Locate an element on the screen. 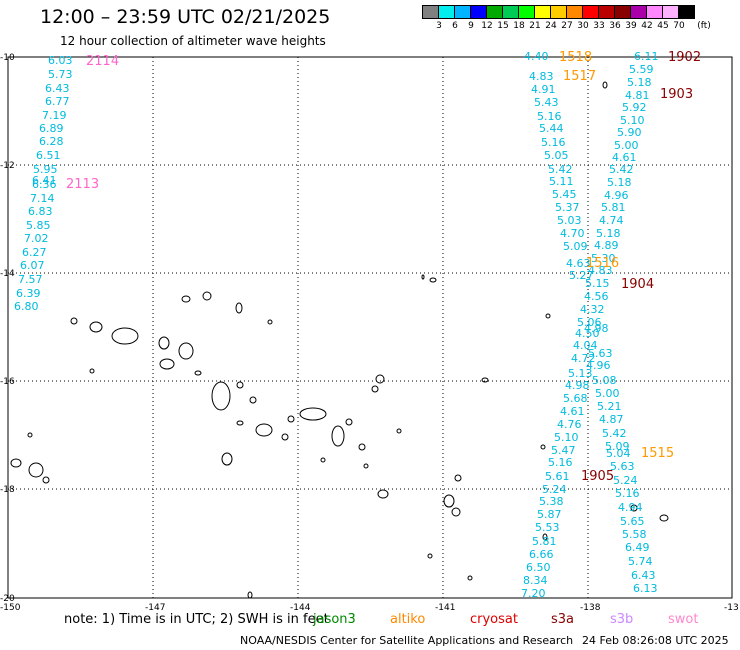 The height and width of the screenshot is (650, 740). svg-text: 5.65 is located at coordinates (632, 521).